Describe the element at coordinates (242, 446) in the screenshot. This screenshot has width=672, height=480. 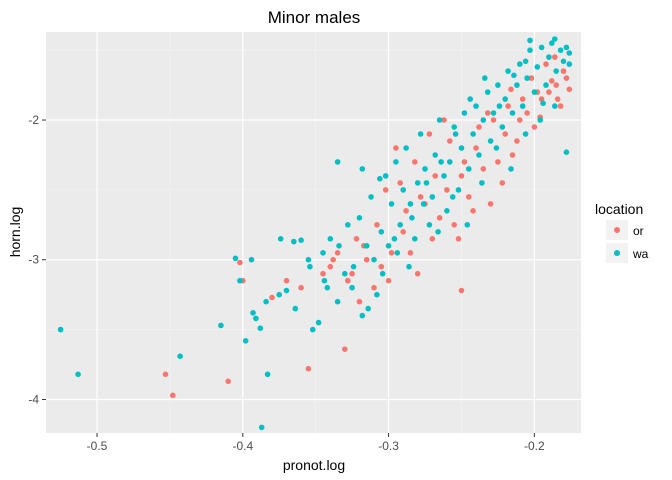
I see `x-tick-label: -0.4` at that location.